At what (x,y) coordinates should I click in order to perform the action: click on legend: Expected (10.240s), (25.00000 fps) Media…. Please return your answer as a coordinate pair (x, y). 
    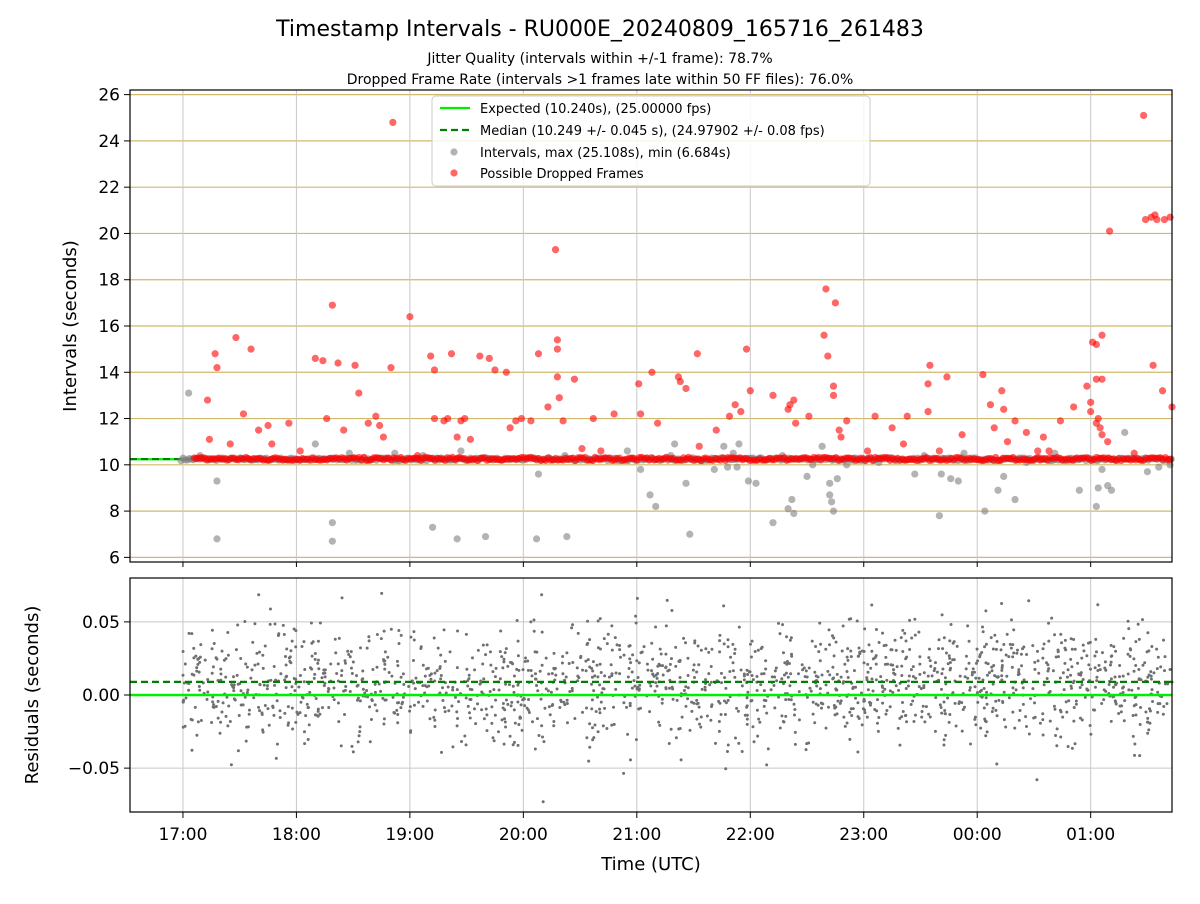
    Looking at the image, I should click on (651, 141).